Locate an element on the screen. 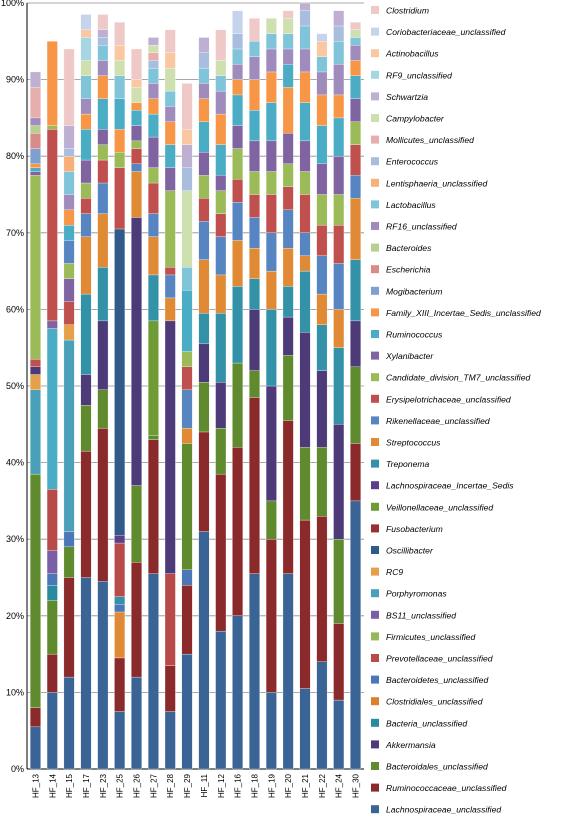 This screenshot has height=820, width=567. legend-label: Fusobacterium is located at coordinates (414, 529).